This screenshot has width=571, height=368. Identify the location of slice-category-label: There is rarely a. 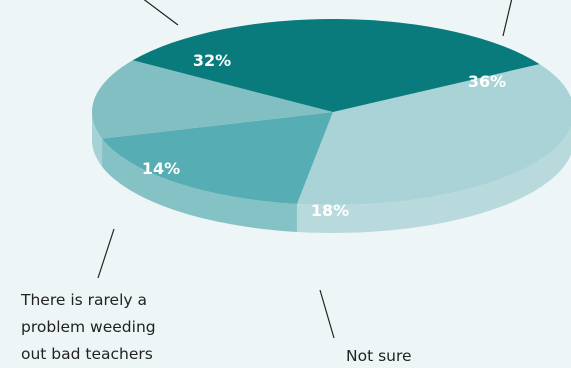
(83, 300).